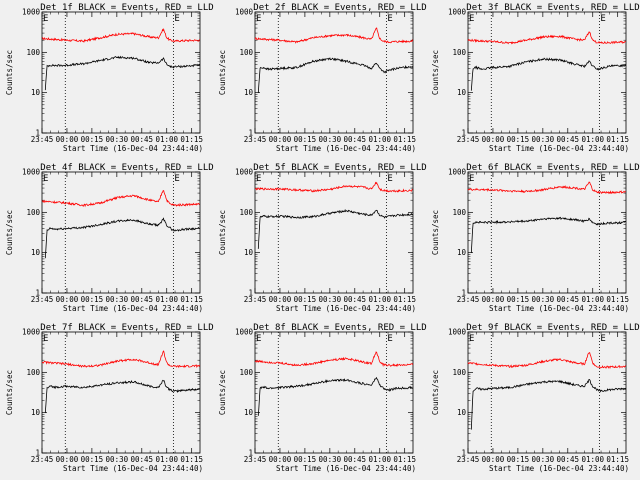 Image resolution: width=640 pixels, height=480 pixels. I want to click on chart-title: Det 2f BLACK = Events, RED = LLD, so click(339, 8).